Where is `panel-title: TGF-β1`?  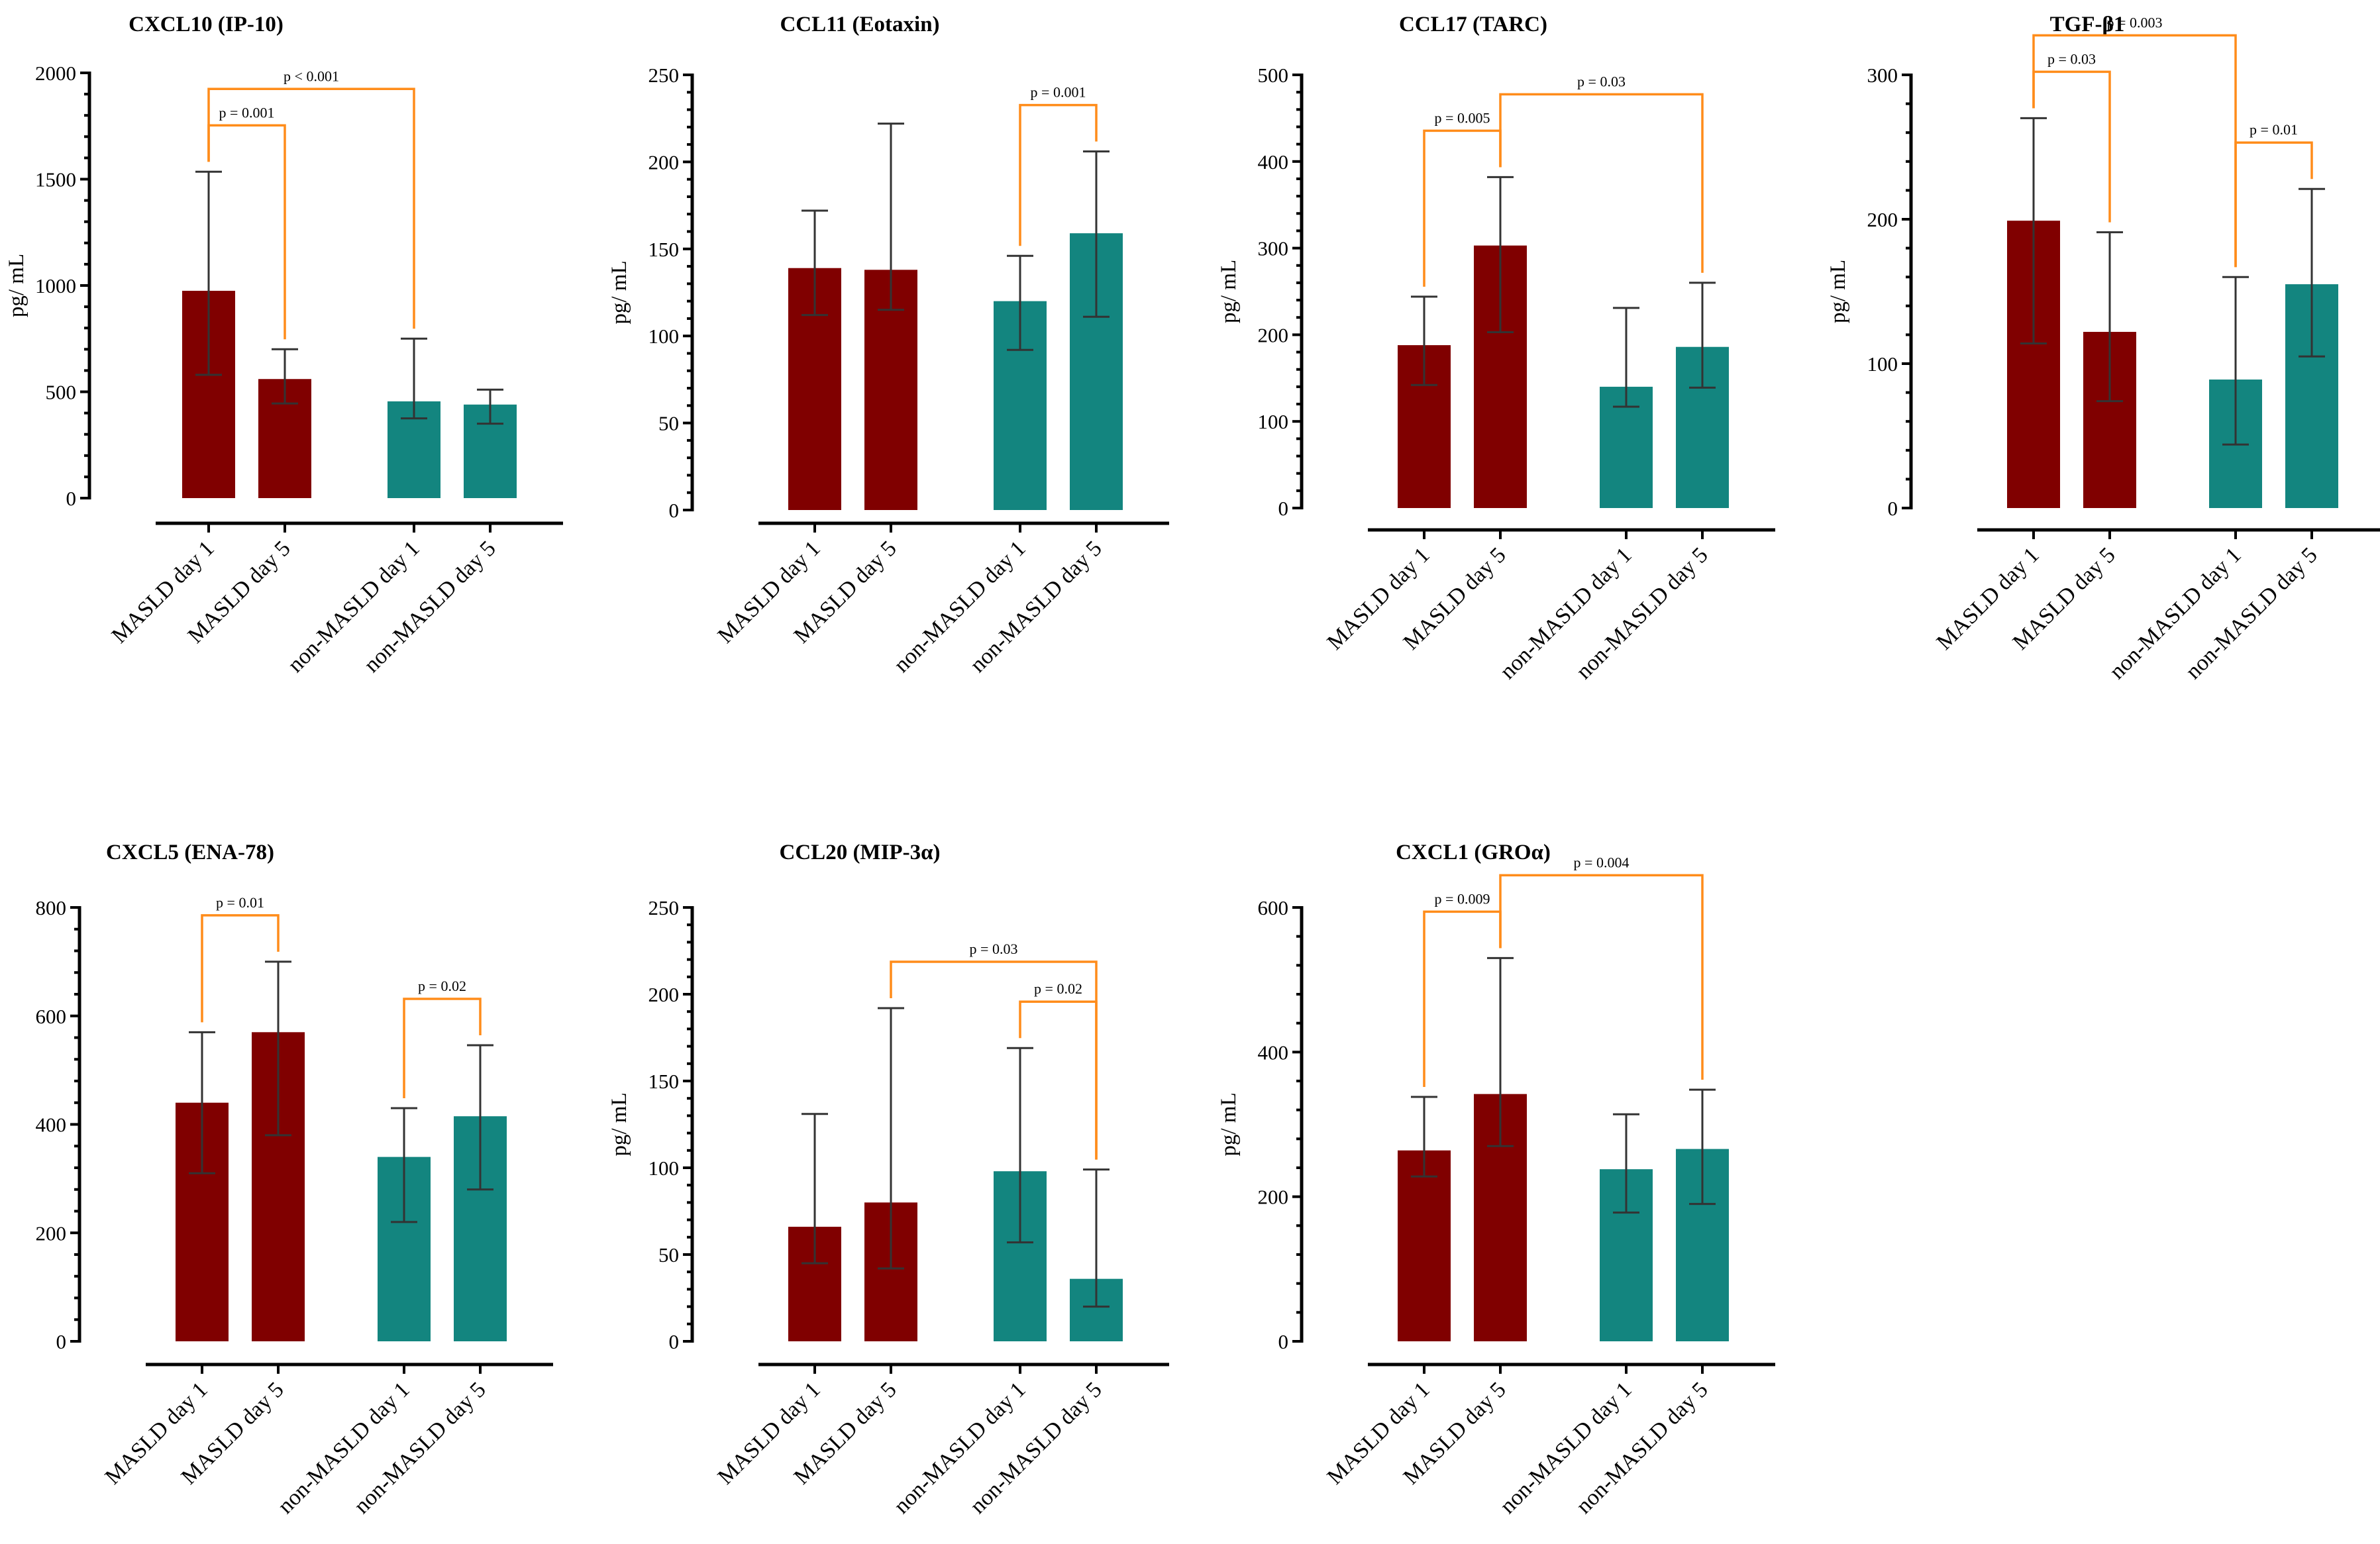
panel-title: TGF-β1 is located at coordinates (2087, 24).